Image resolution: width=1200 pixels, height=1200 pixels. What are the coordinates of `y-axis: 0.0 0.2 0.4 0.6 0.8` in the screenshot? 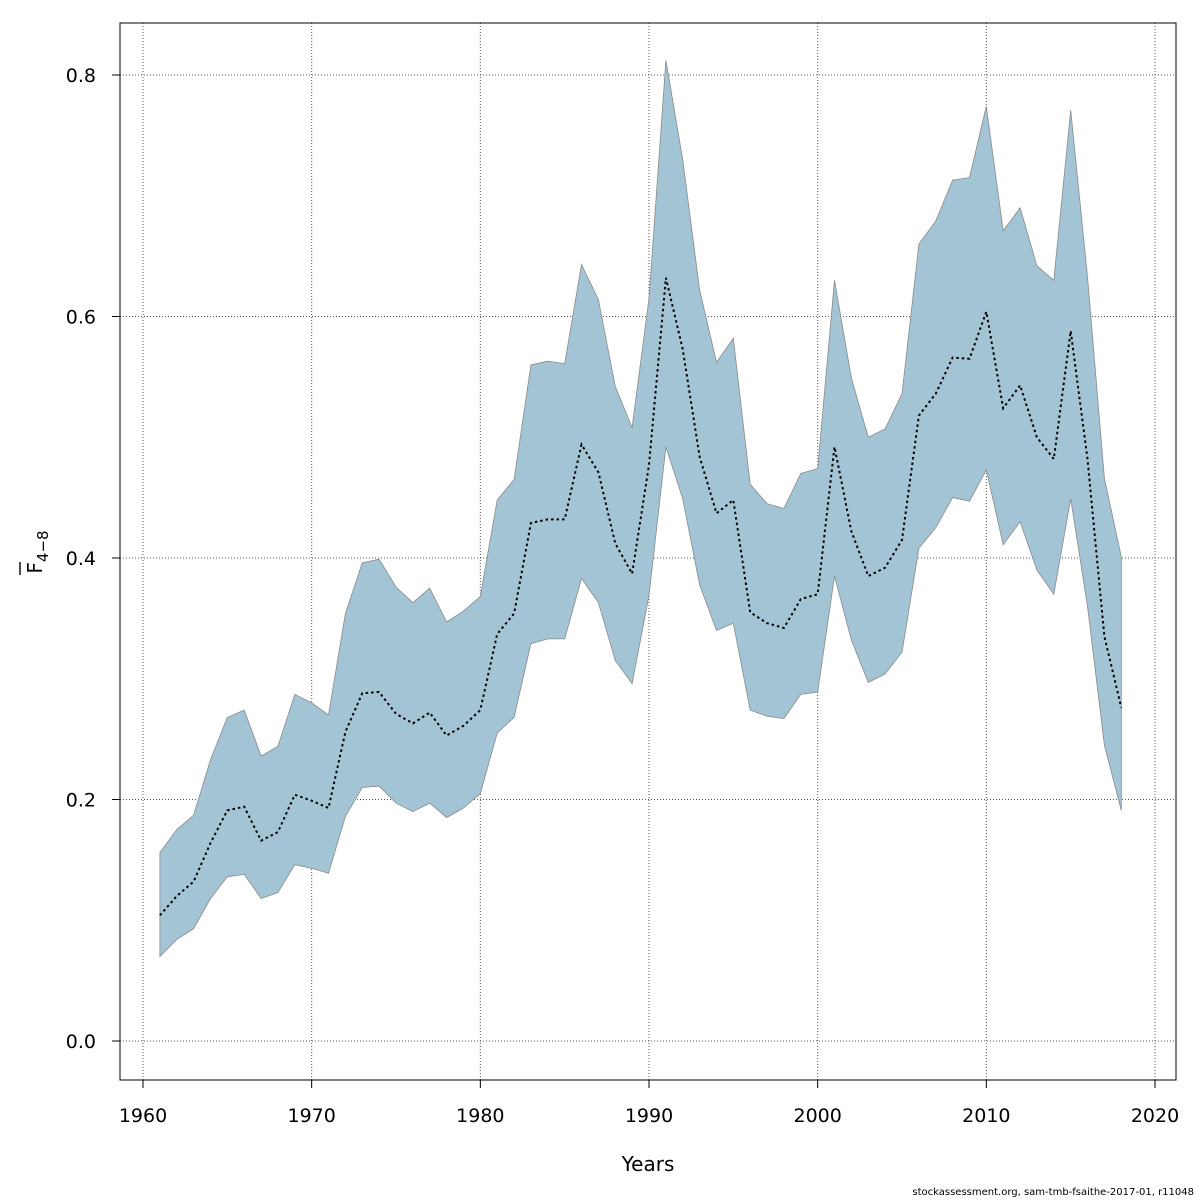 It's located at (93, 559).